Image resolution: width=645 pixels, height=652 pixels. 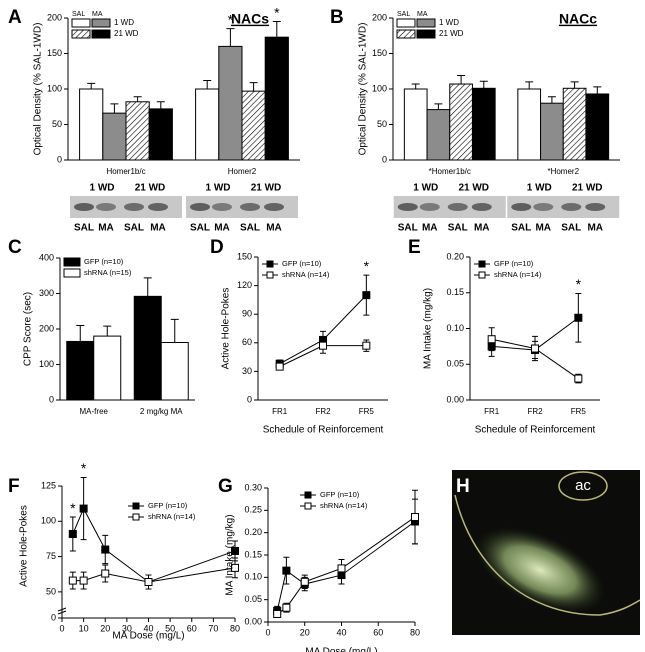 What do you see at coordinates (492, 411) in the screenshot?
I see `x-tick-label: FR1` at bounding box center [492, 411].